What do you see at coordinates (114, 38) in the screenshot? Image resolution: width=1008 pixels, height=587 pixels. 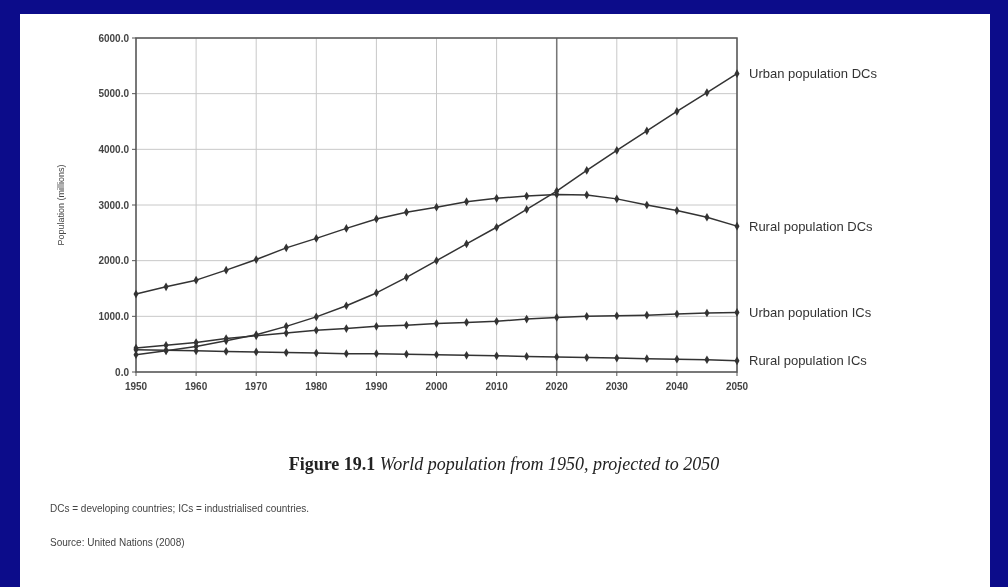 I see `y-tick-label: 6000.0` at bounding box center [114, 38].